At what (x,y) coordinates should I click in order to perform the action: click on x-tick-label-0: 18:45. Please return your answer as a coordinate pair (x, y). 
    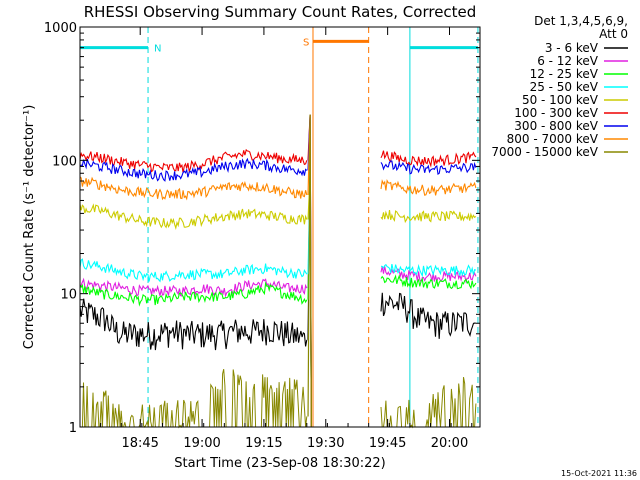
    Looking at the image, I should click on (139, 443).